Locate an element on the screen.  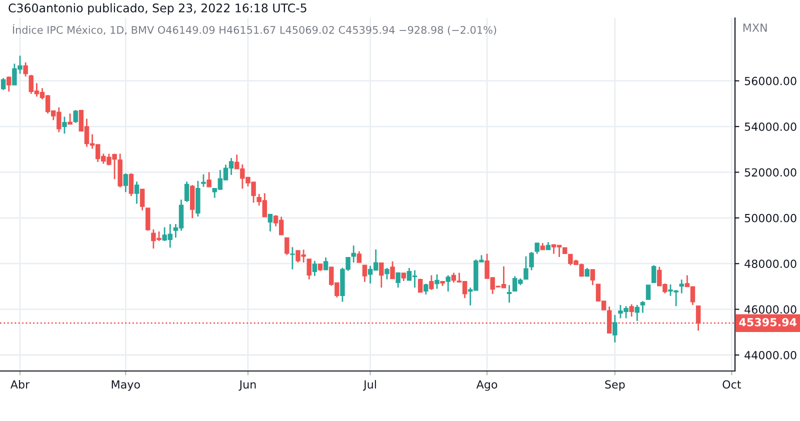
y-tick-label: 56000.00 is located at coordinates (770, 81).